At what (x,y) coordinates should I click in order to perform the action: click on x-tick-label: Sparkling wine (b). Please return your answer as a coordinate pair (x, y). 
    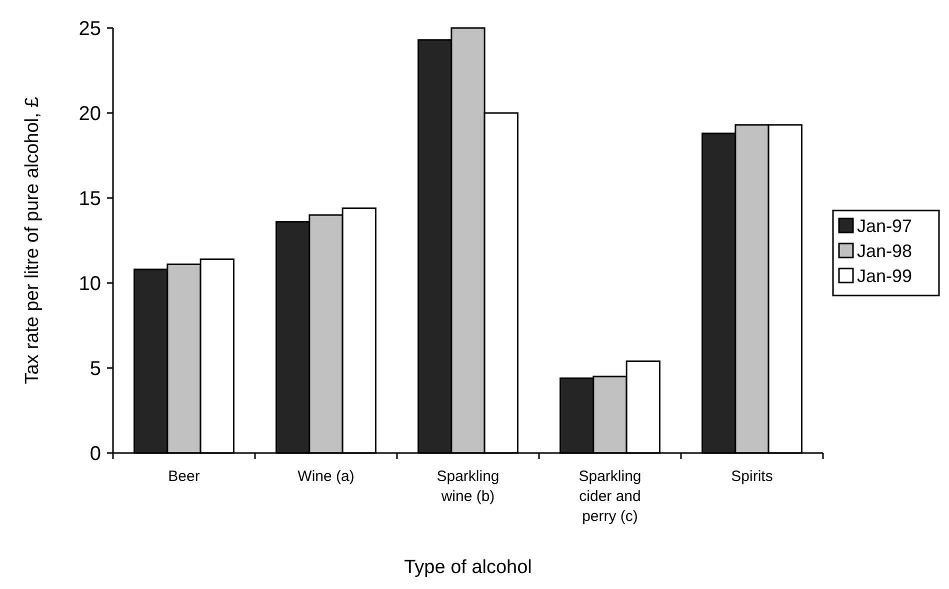
    Looking at the image, I should click on (468, 486).